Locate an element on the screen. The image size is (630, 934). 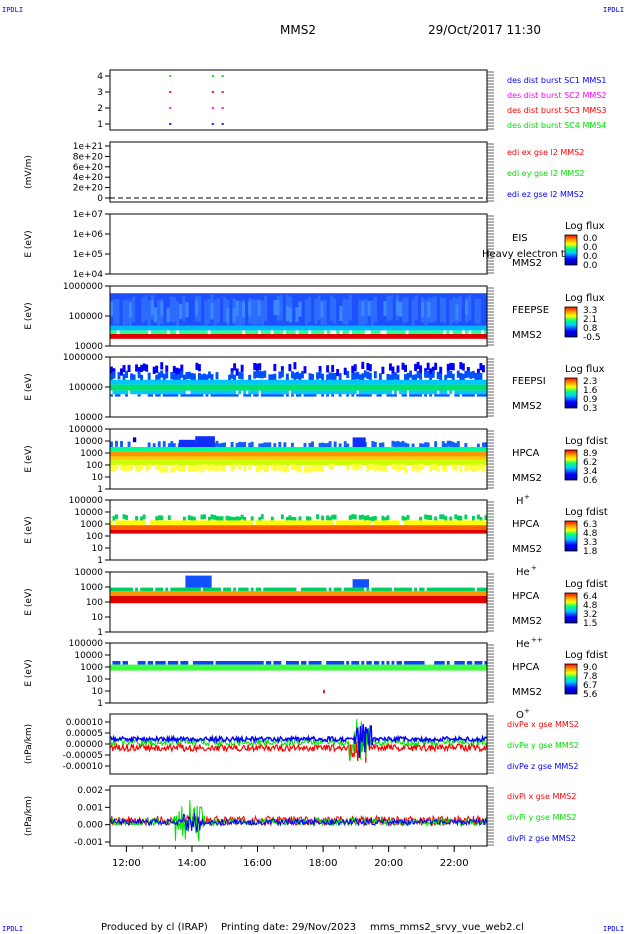
colorbar-tick-label: 5.6 is located at coordinates (590, 695).